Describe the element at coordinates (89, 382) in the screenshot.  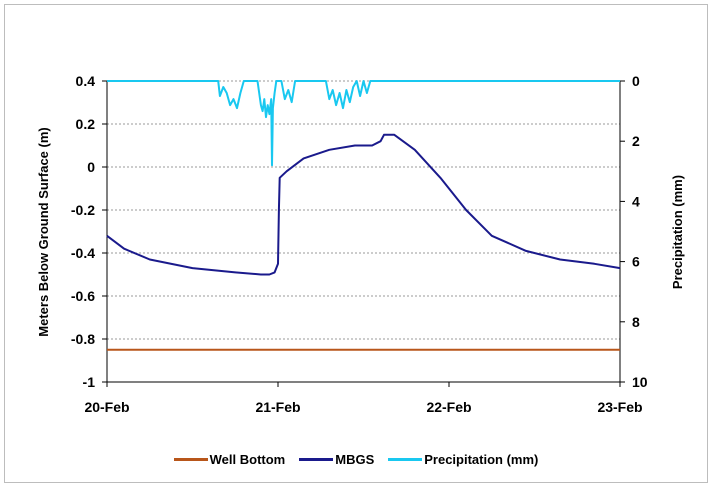
I see `y-left-tick-label: -1` at that location.